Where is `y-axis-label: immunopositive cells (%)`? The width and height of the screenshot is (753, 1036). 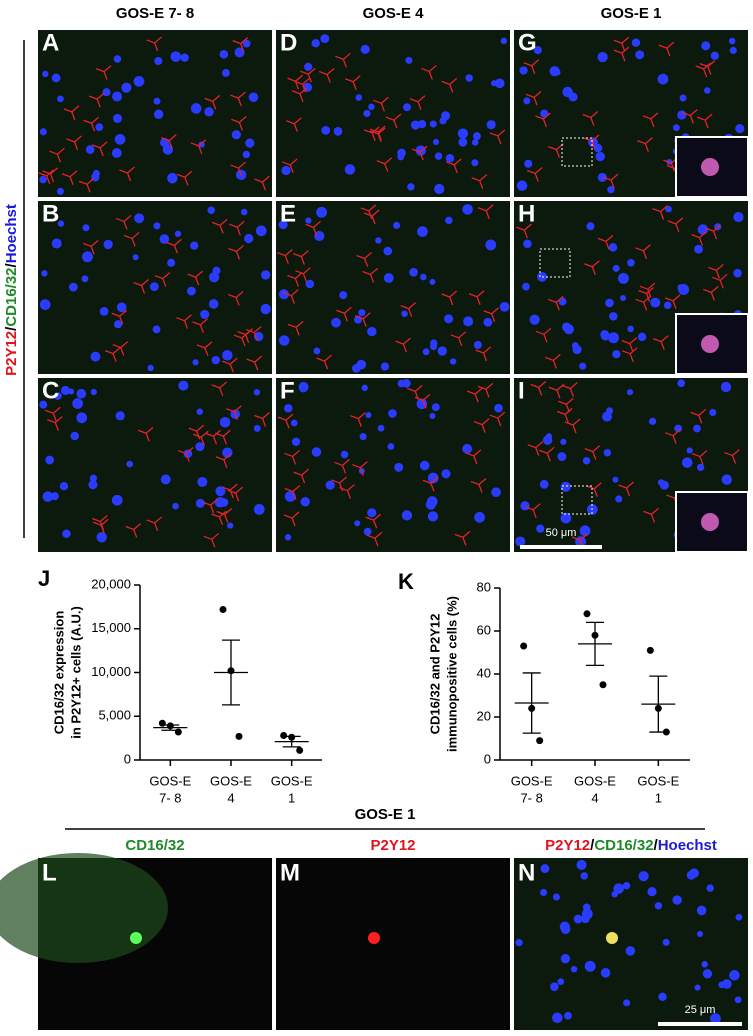
y-axis-label: immunopositive cells (%) is located at coordinates (451, 674).